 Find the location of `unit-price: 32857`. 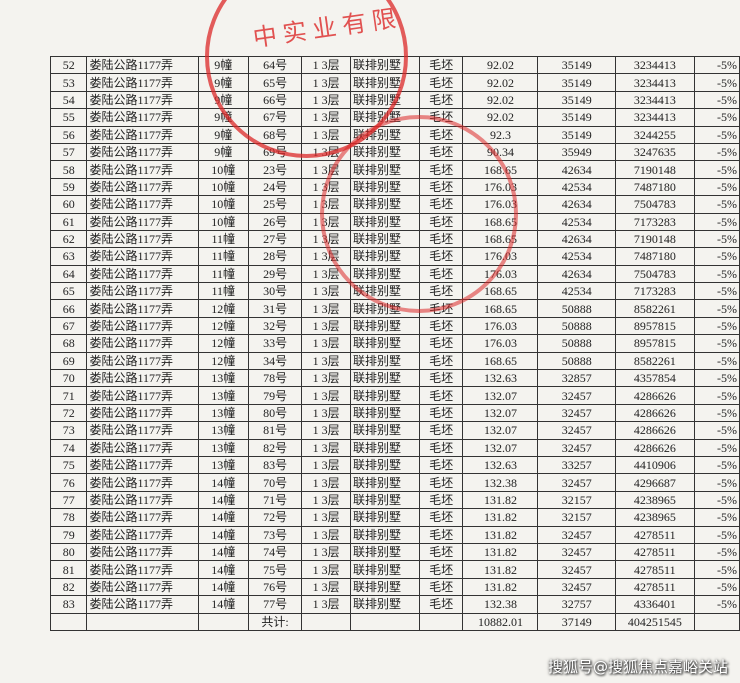

unit-price: 32857 is located at coordinates (577, 378).